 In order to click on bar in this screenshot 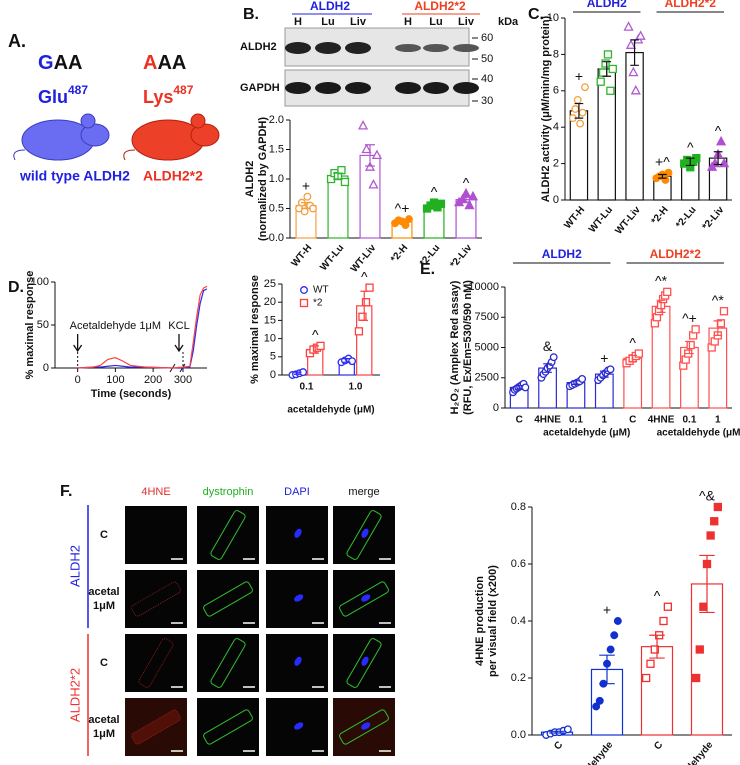, I will do `click(657, 691)`.